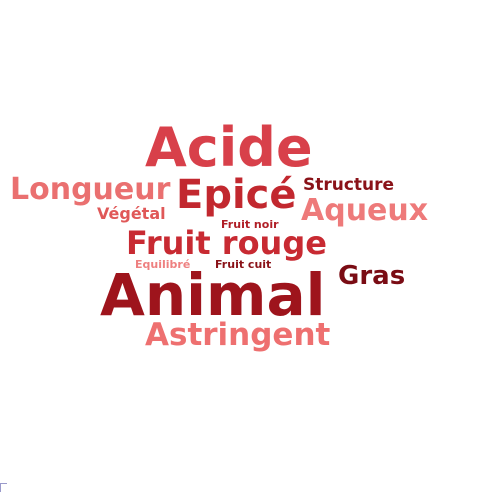 This screenshot has width=480, height=493. What do you see at coordinates (213, 295) in the screenshot?
I see `word-animal: Animal` at bounding box center [213, 295].